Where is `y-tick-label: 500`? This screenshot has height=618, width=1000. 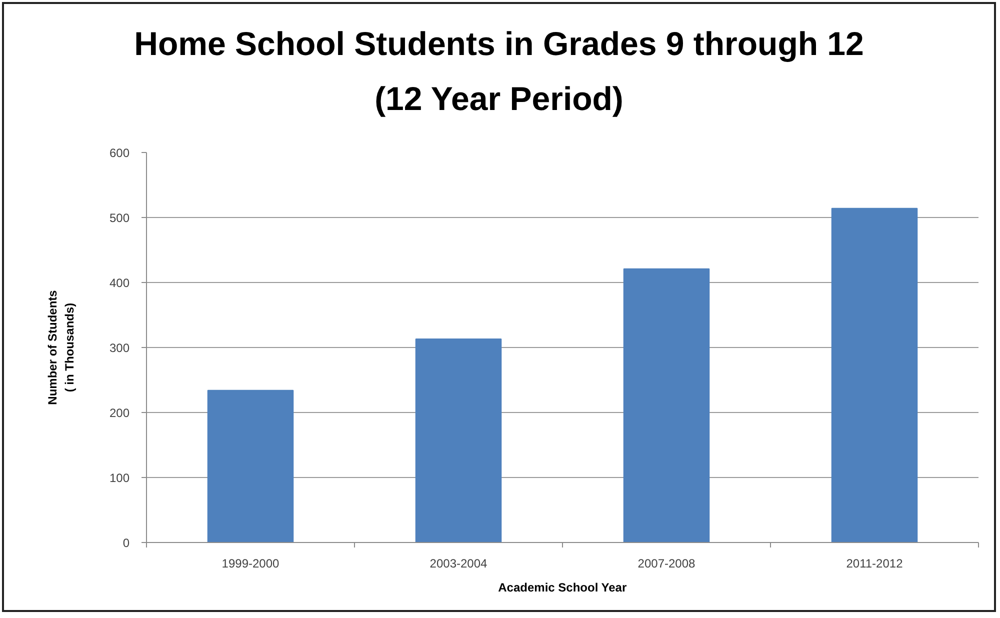
y-tick-label: 500 is located at coordinates (119, 218).